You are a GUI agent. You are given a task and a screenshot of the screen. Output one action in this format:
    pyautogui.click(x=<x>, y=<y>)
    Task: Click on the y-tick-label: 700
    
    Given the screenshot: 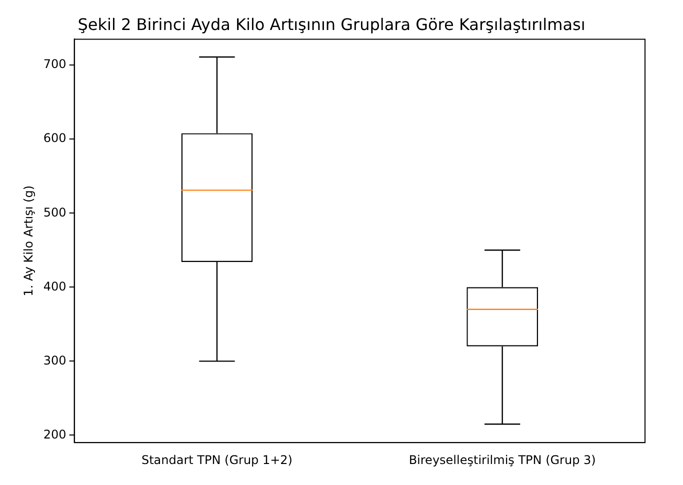 What is the action you would take?
    pyautogui.click(x=54, y=64)
    